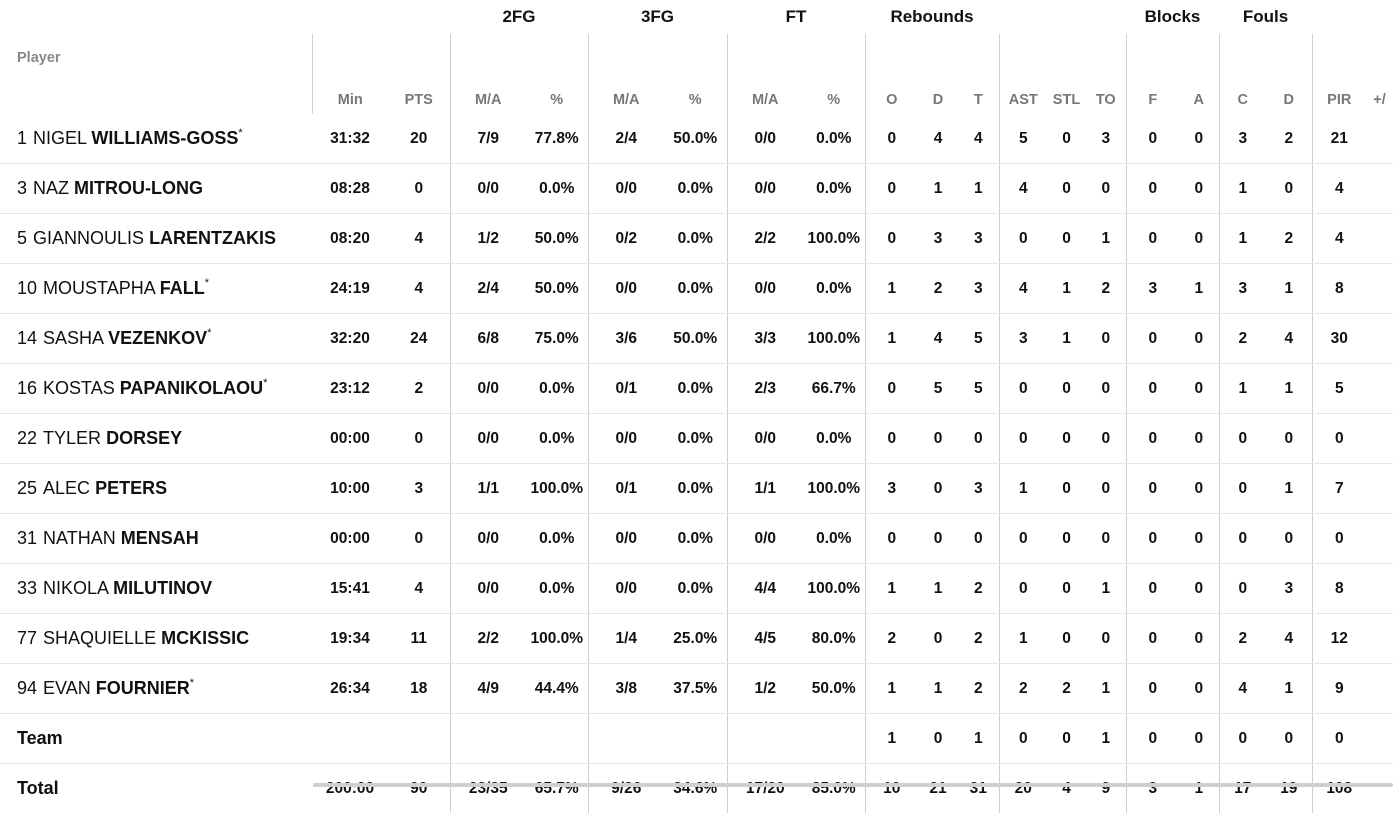  What do you see at coordinates (1379, 74) in the screenshot?
I see `col-plus-minus: +/` at bounding box center [1379, 74].